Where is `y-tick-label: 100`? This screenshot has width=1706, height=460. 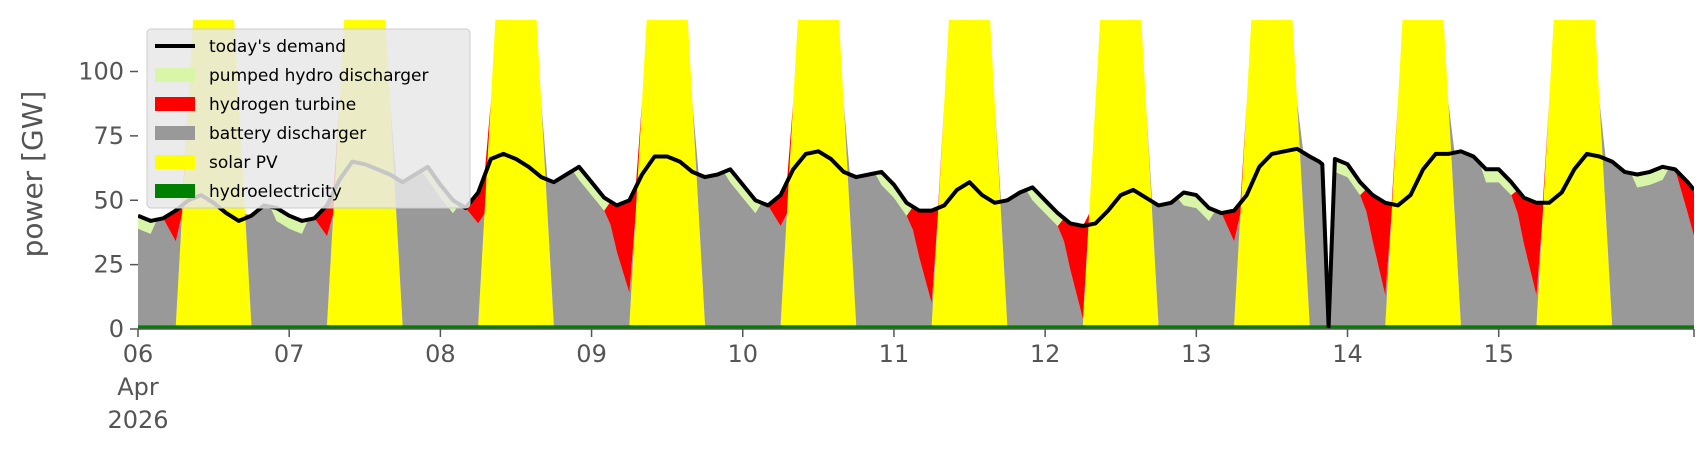
y-tick-label: 100 is located at coordinates (101, 72).